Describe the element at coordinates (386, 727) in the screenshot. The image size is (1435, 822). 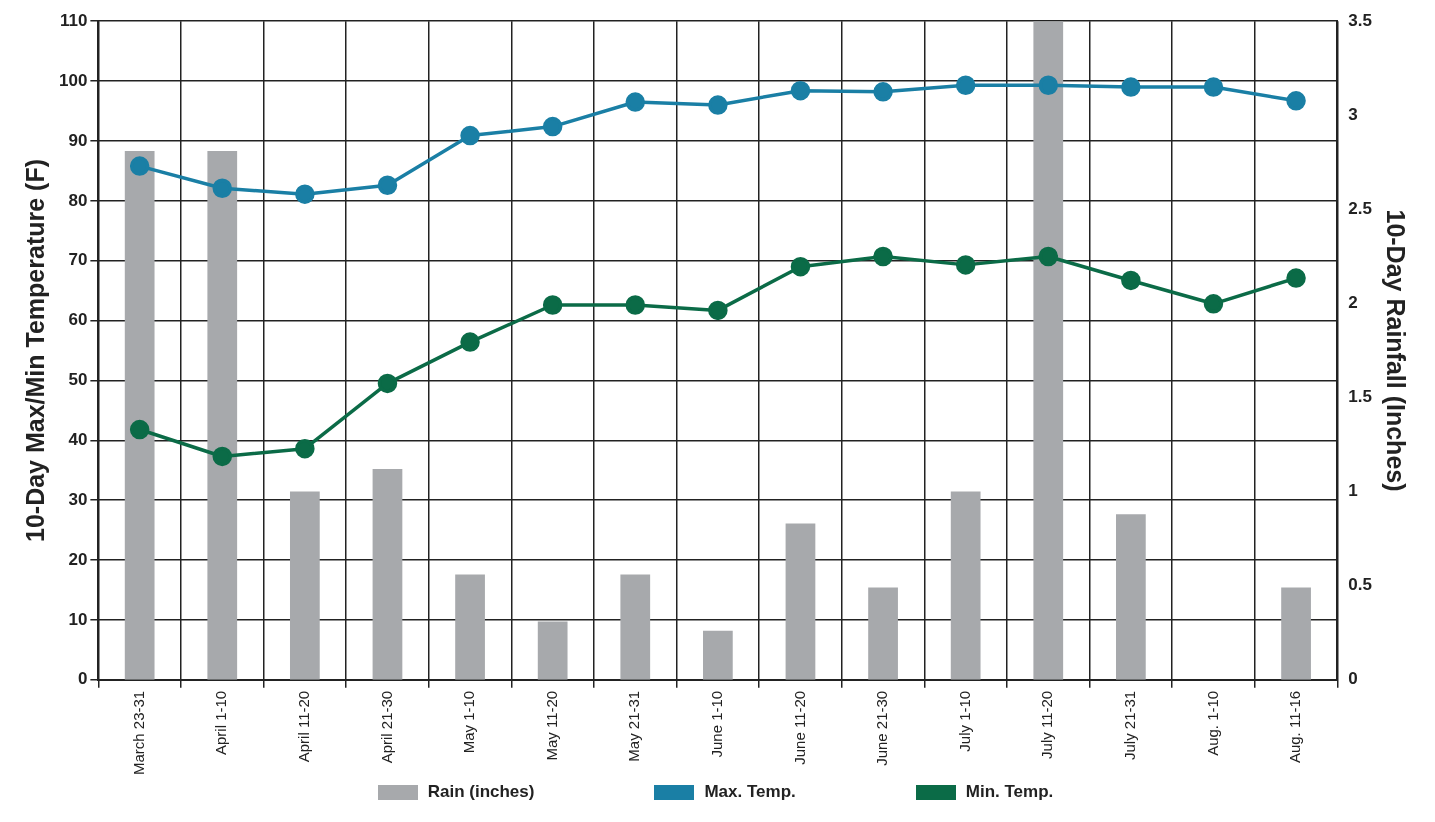
I see `x-tick-label: April 21-30` at that location.